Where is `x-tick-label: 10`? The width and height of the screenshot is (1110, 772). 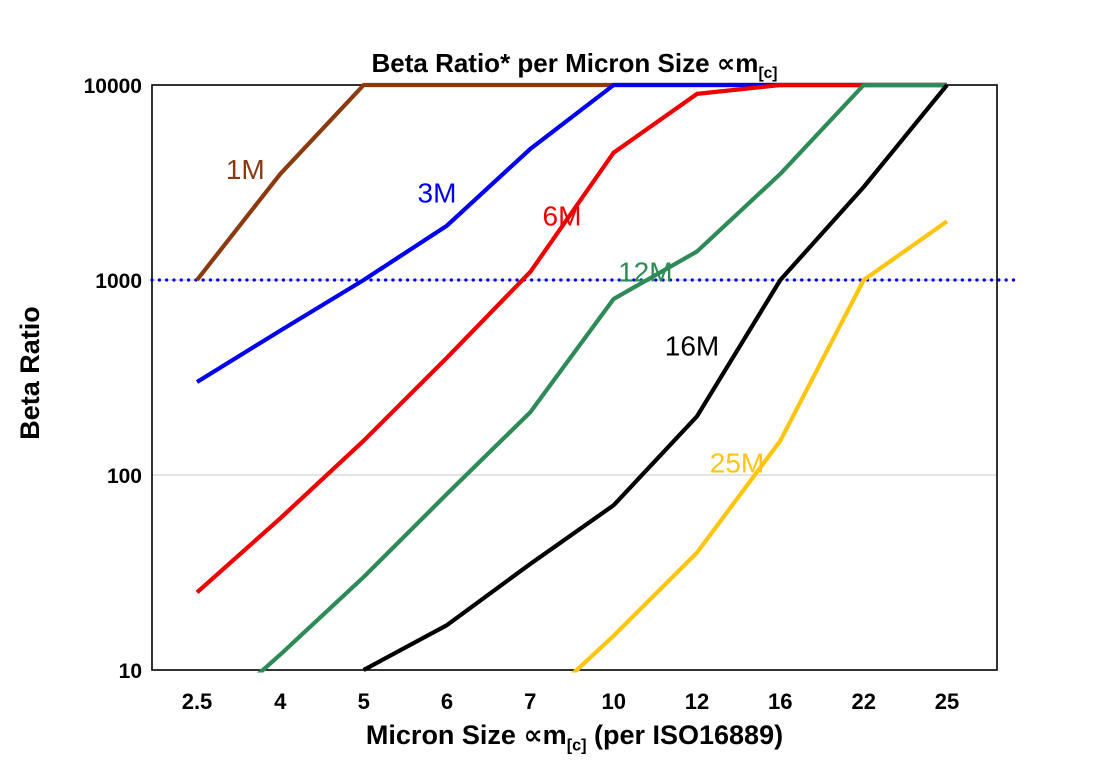
x-tick-label: 10 is located at coordinates (613, 701).